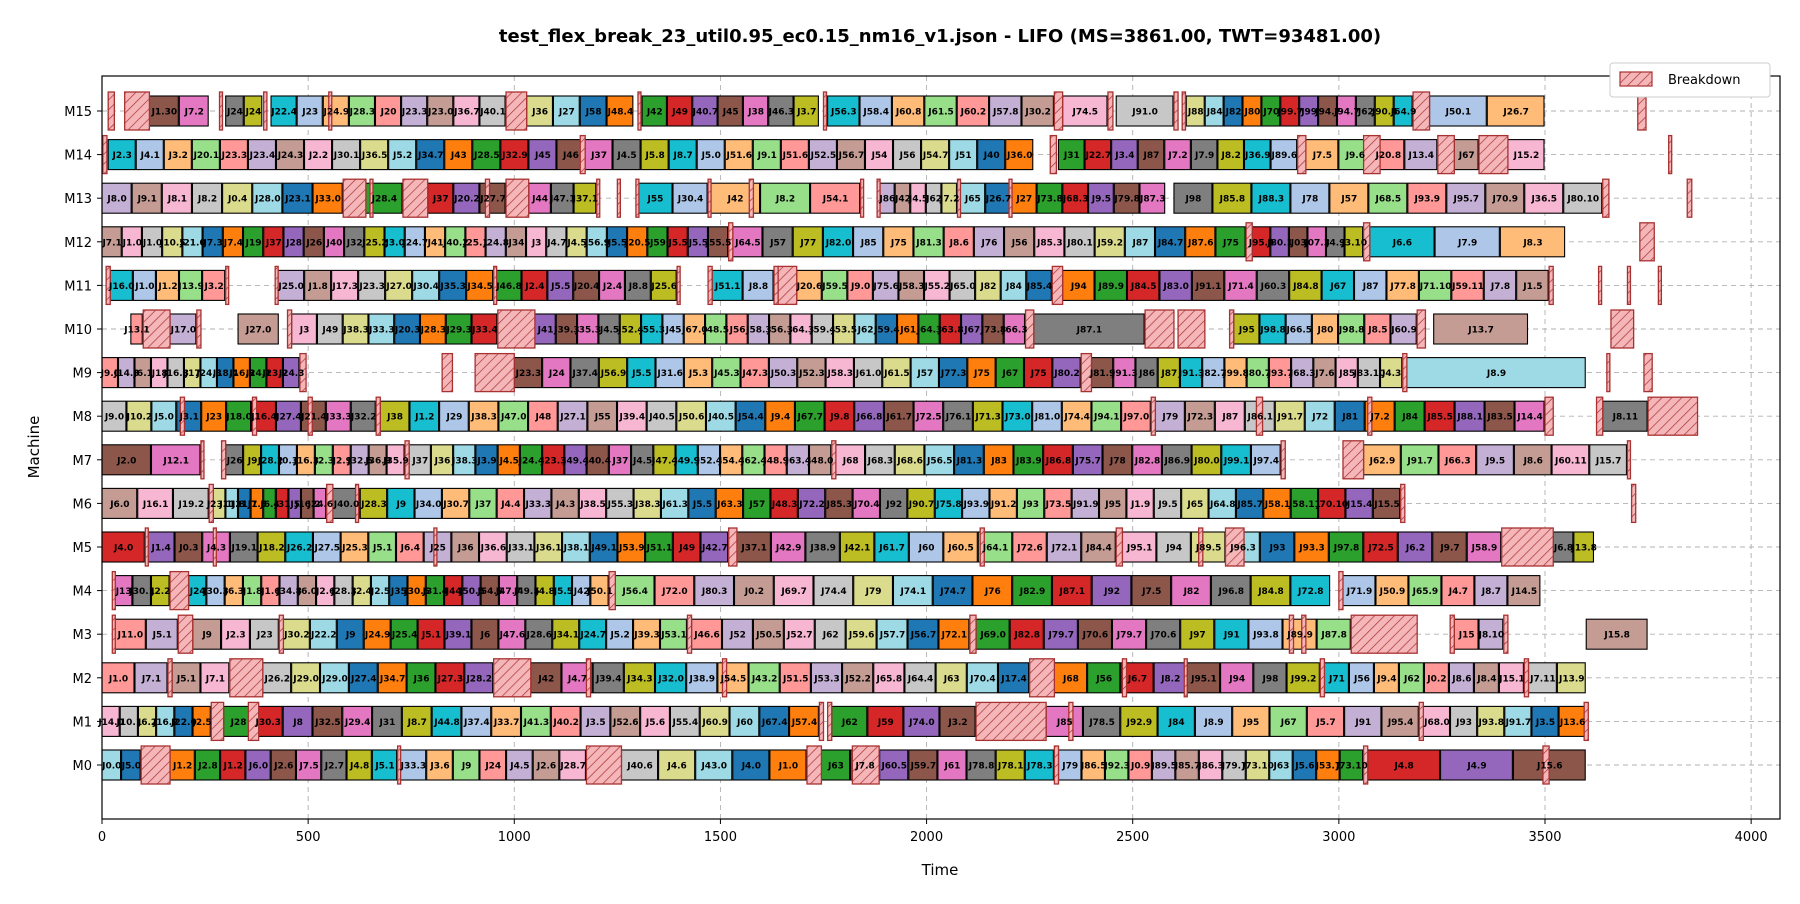 The height and width of the screenshot is (904, 1800). Describe the element at coordinates (241, 374) in the screenshot. I see `job-label: J16.3` at that location.